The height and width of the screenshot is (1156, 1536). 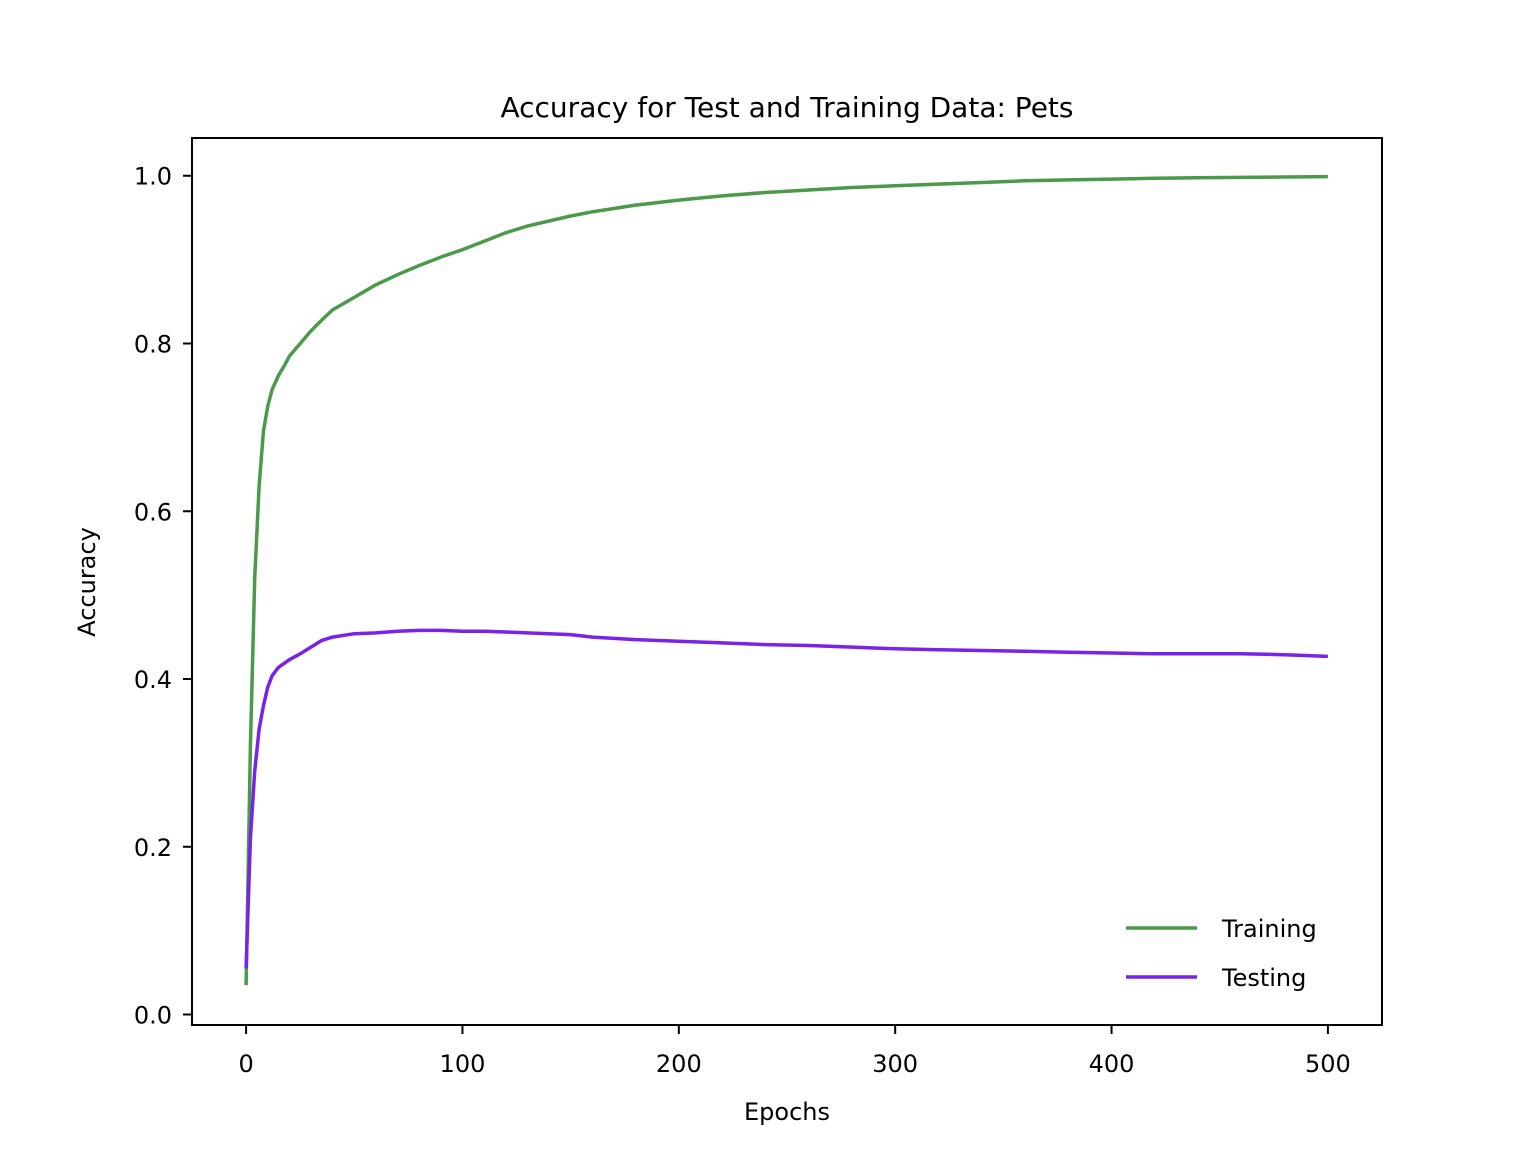 I want to click on x-axis-label: Epochs, so click(x=787, y=1112).